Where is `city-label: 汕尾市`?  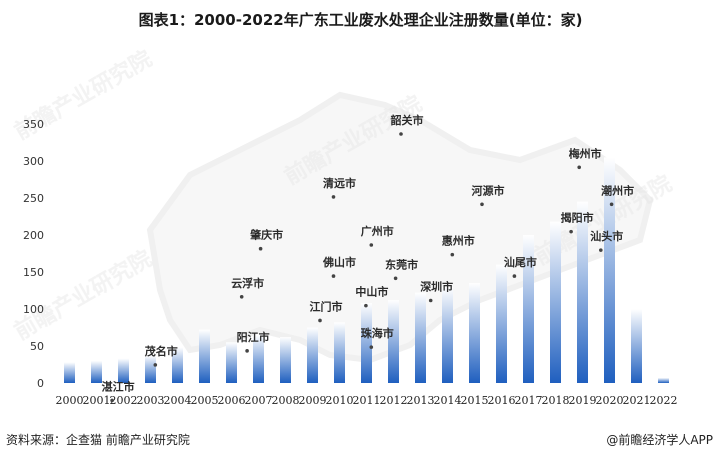 city-label: 汕尾市 is located at coordinates (520, 262).